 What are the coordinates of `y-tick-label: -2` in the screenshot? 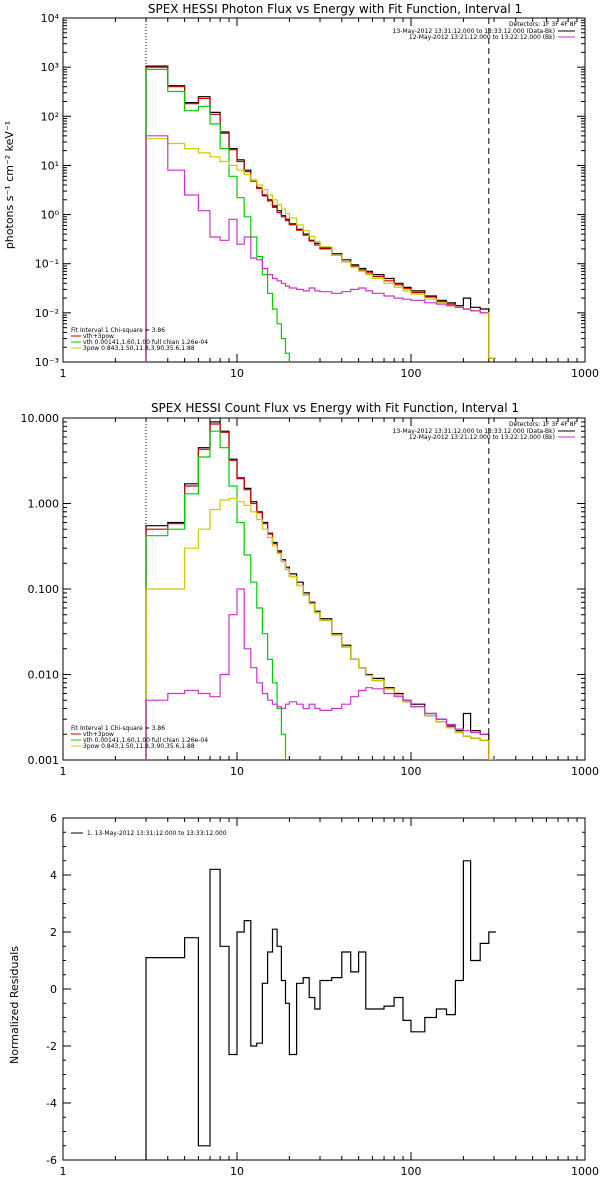 It's located at (51, 1046).